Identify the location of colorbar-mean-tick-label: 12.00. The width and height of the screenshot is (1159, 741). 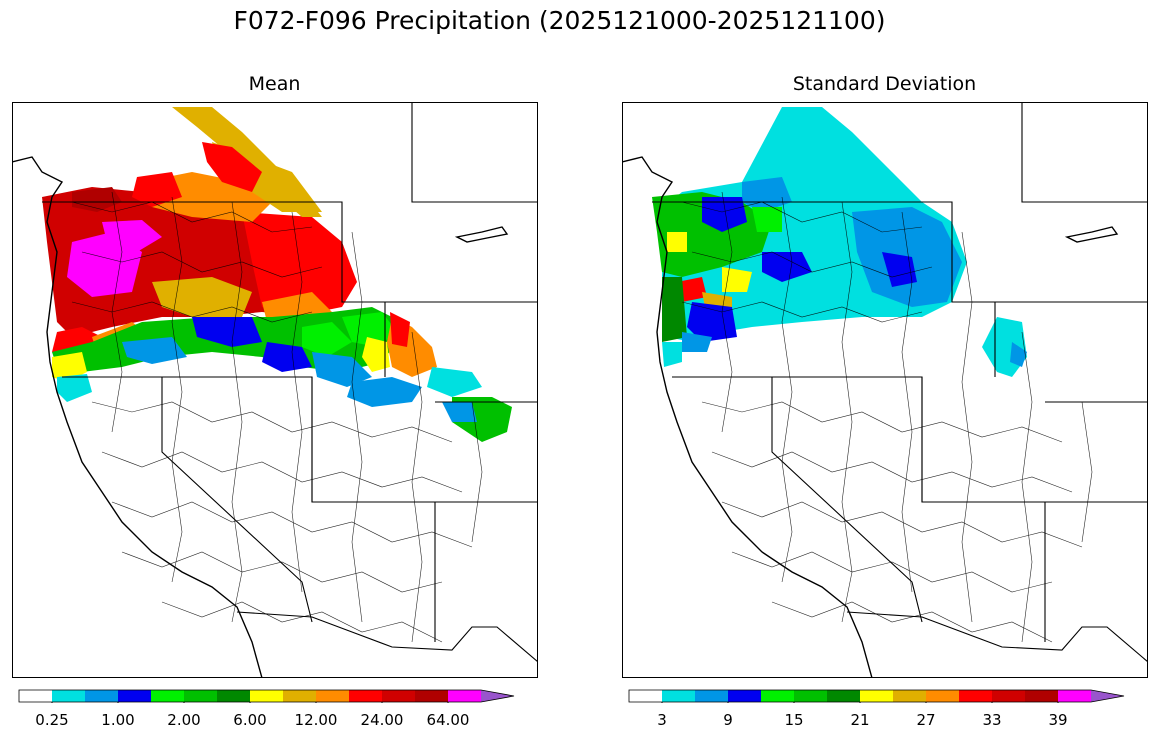
(316, 720).